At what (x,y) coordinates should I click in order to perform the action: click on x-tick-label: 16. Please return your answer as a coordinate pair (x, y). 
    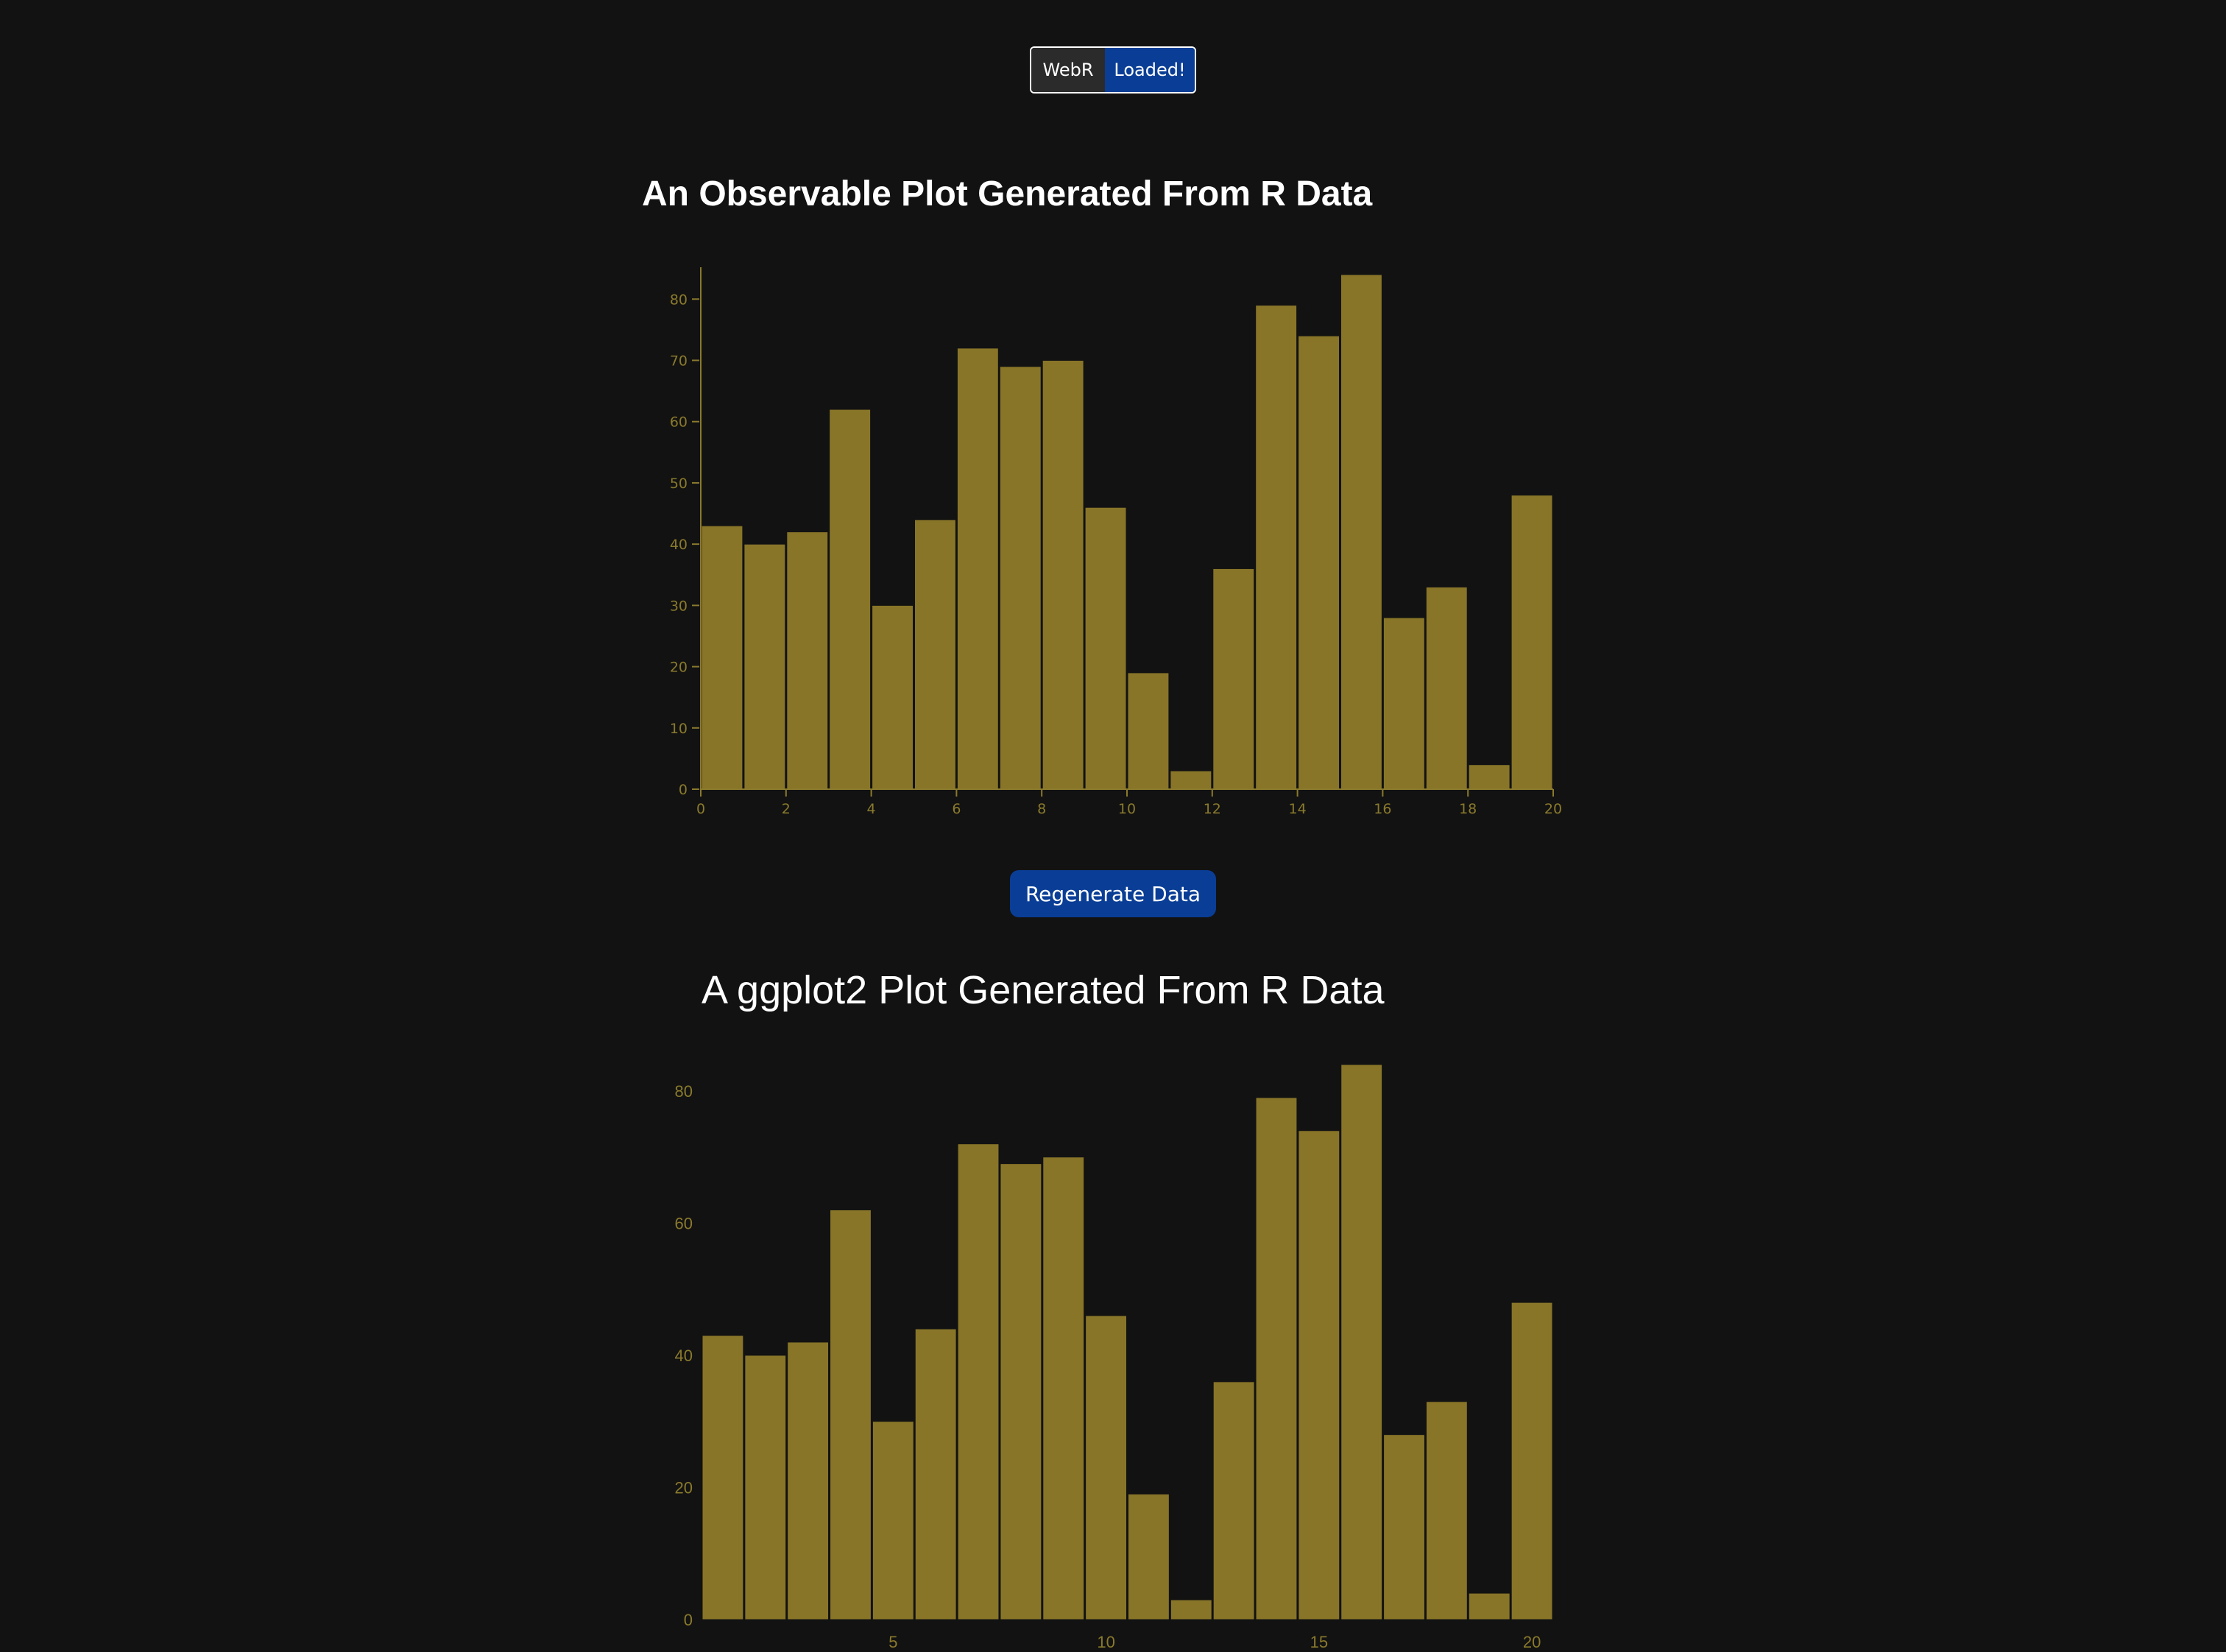
    Looking at the image, I should click on (1382, 809).